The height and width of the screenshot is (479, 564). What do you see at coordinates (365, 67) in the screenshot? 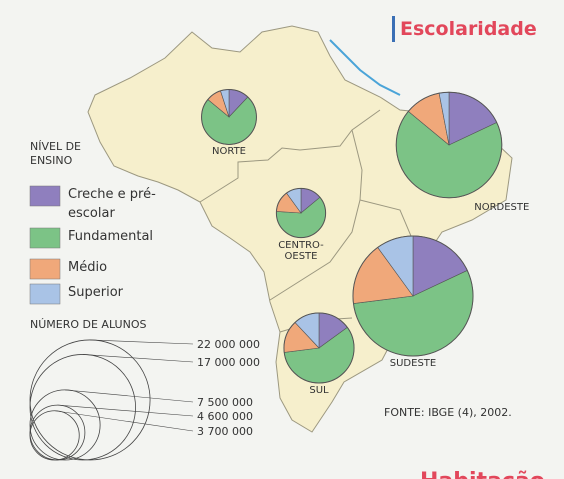
I see `sea-coast` at bounding box center [365, 67].